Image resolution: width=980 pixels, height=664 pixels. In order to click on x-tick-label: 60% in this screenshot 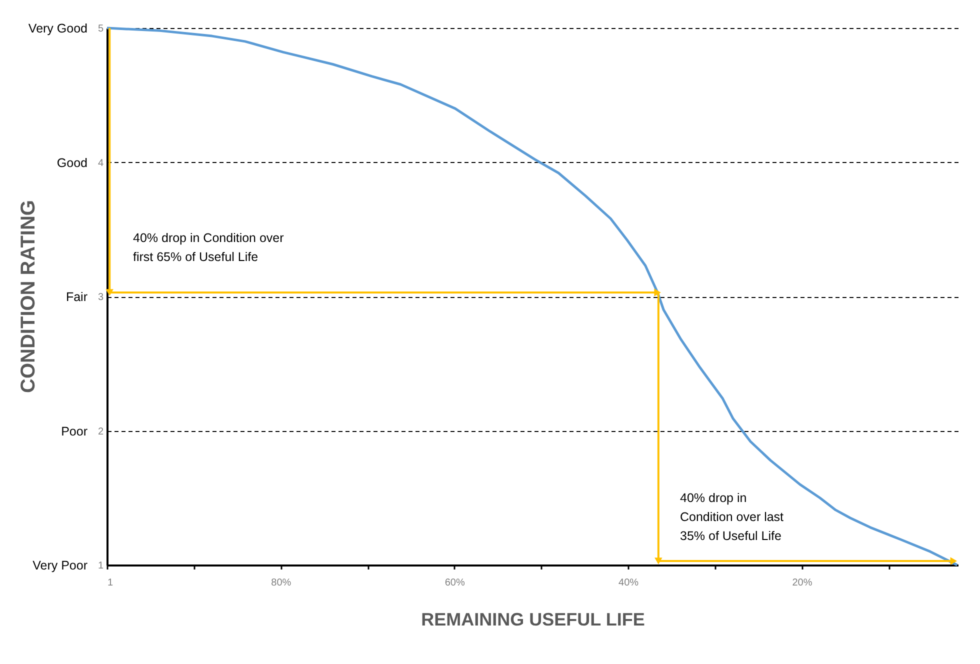, I will do `click(454, 583)`.